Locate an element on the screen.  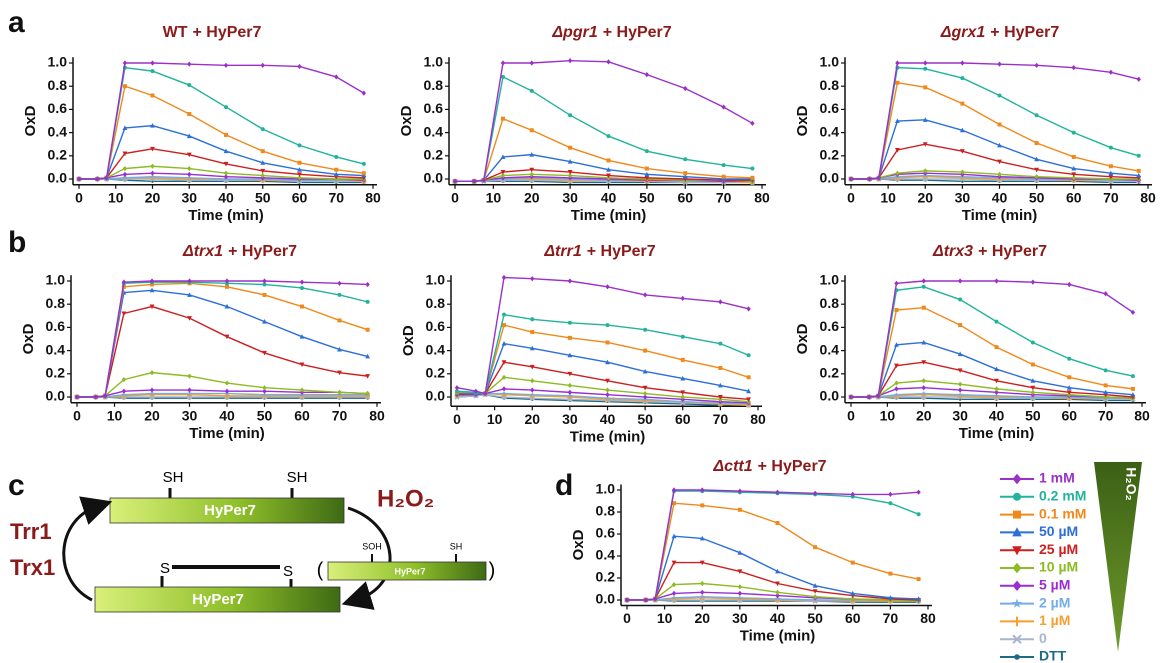
x-tick-label: 20 is located at coordinates (532, 198).